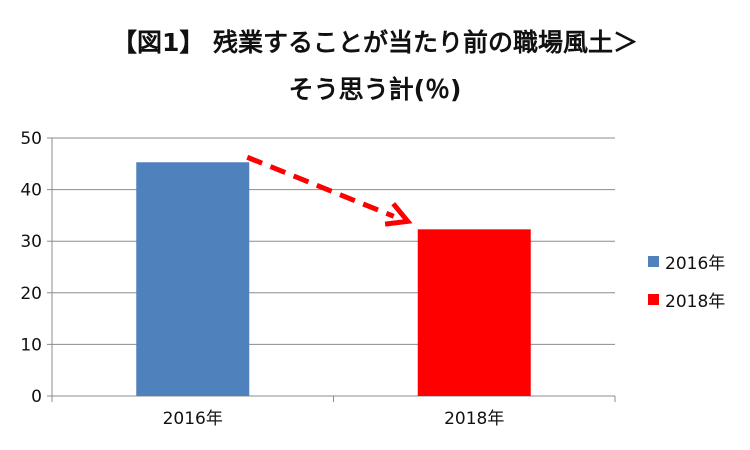 The image size is (750, 450). I want to click on trend-arrow, so click(329, 190).